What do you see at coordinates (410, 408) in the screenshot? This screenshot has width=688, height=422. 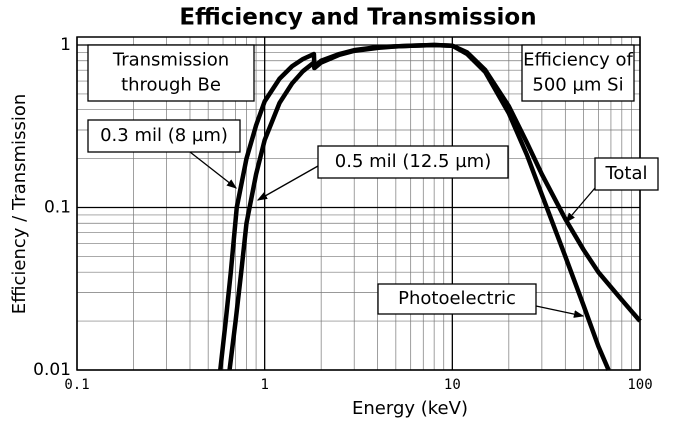 I see `x-axis-label: Energy (keV)` at bounding box center [410, 408].